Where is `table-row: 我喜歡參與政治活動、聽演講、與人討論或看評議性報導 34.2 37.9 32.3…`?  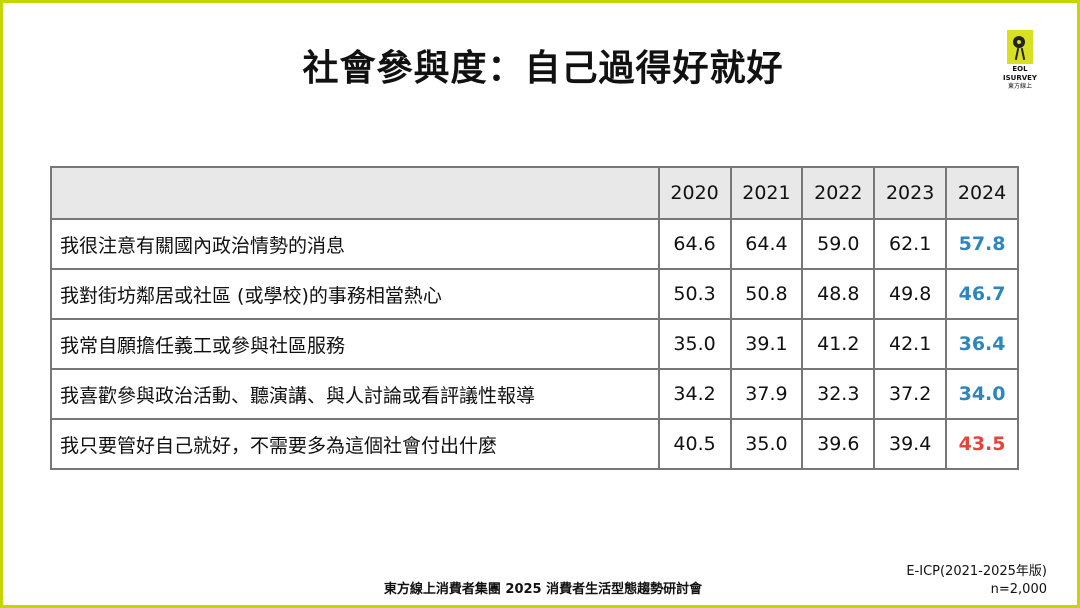 table-row: 我喜歡參與政治活動、聽演講、與人討論或看評議性報導 34.2 37.9 32.3… is located at coordinates (534, 394).